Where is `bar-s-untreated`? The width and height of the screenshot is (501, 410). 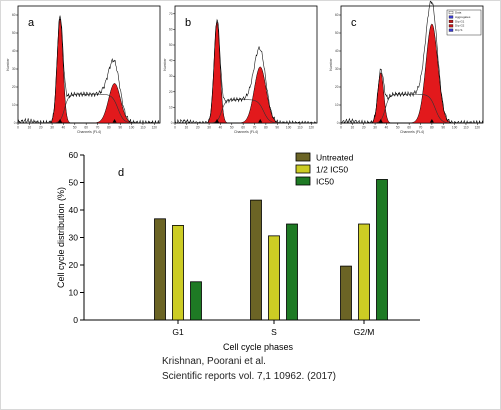 bar-s-untreated is located at coordinates (256, 260).